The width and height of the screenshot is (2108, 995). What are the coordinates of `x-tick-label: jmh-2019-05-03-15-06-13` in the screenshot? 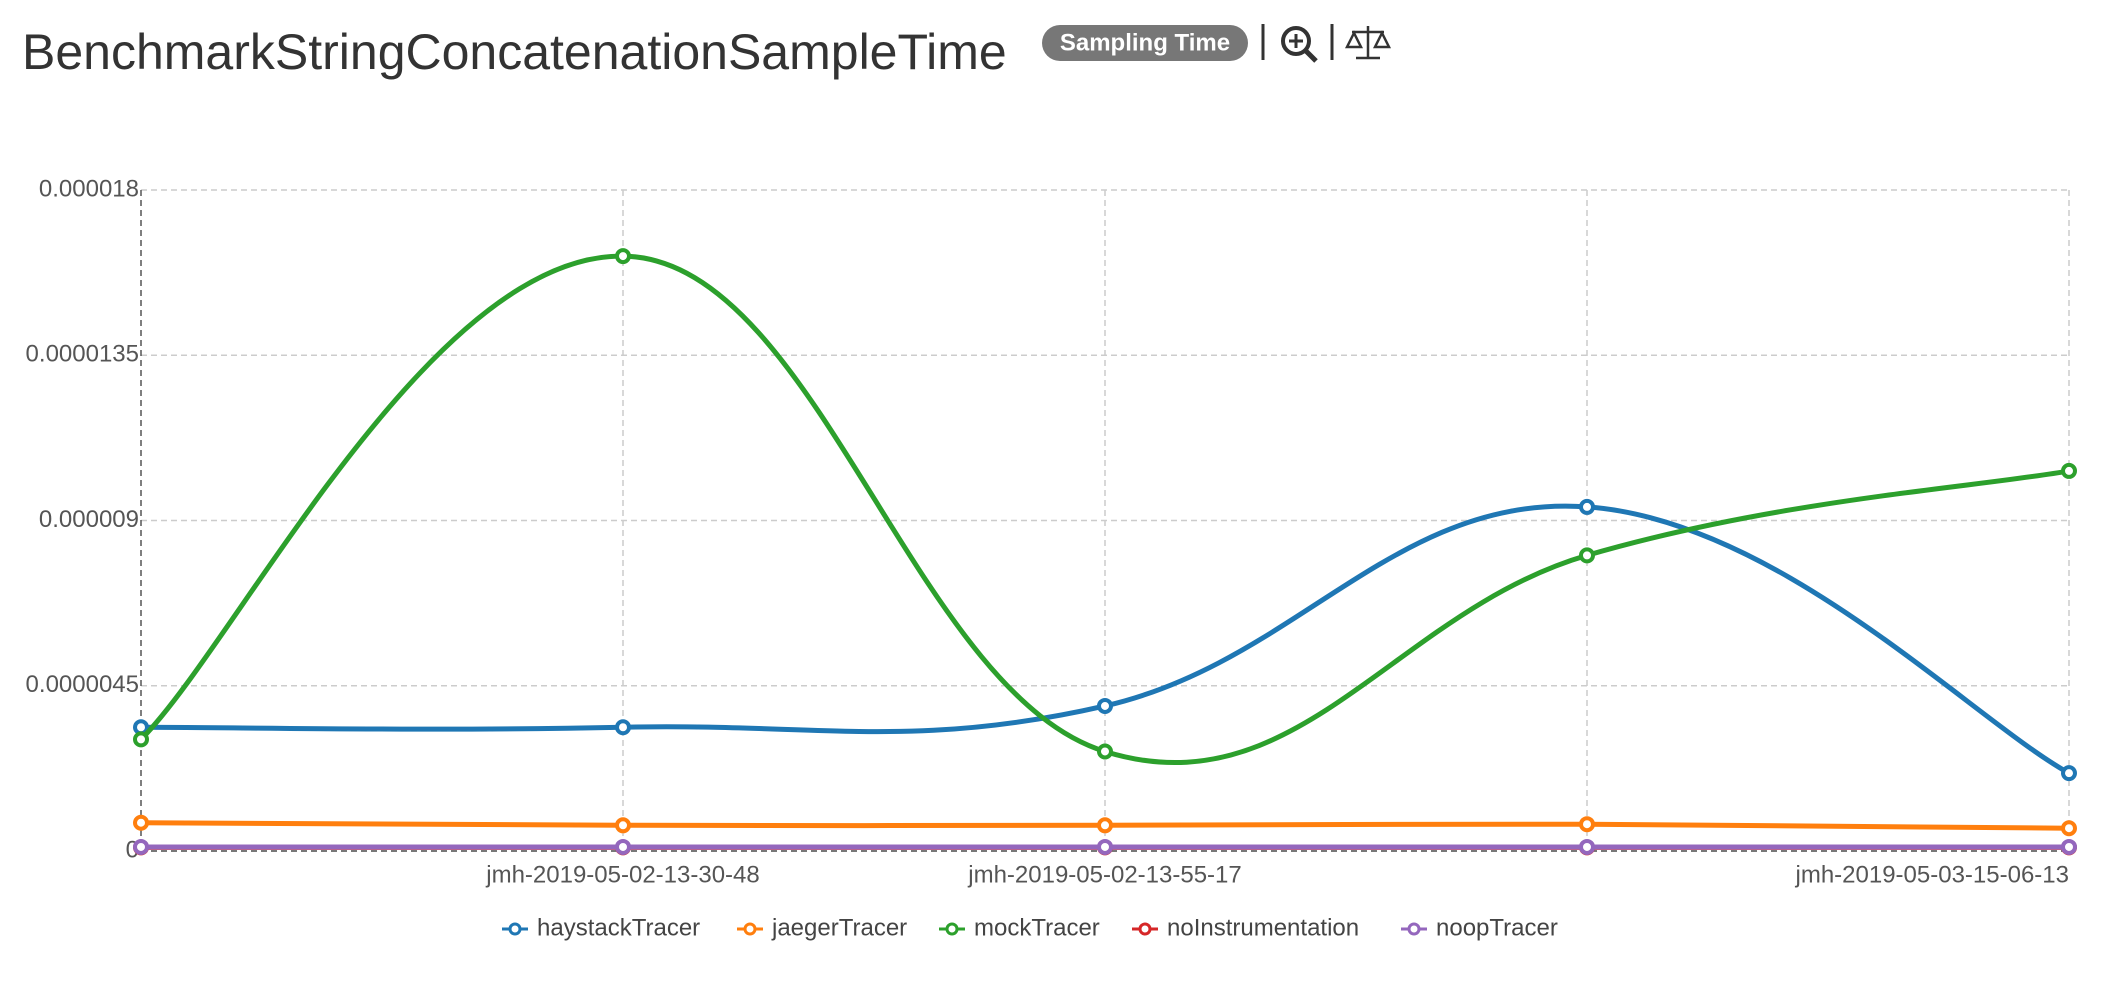 It's located at (1932, 874).